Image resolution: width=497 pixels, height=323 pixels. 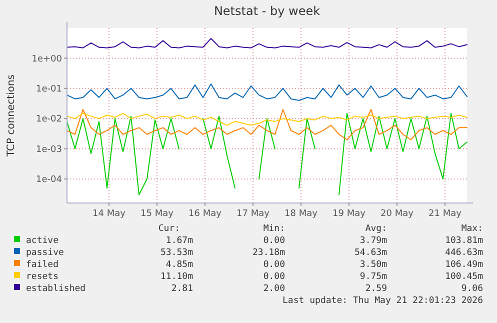 What do you see at coordinates (376, 289) in the screenshot?
I see `text: 2.59` at bounding box center [376, 289].